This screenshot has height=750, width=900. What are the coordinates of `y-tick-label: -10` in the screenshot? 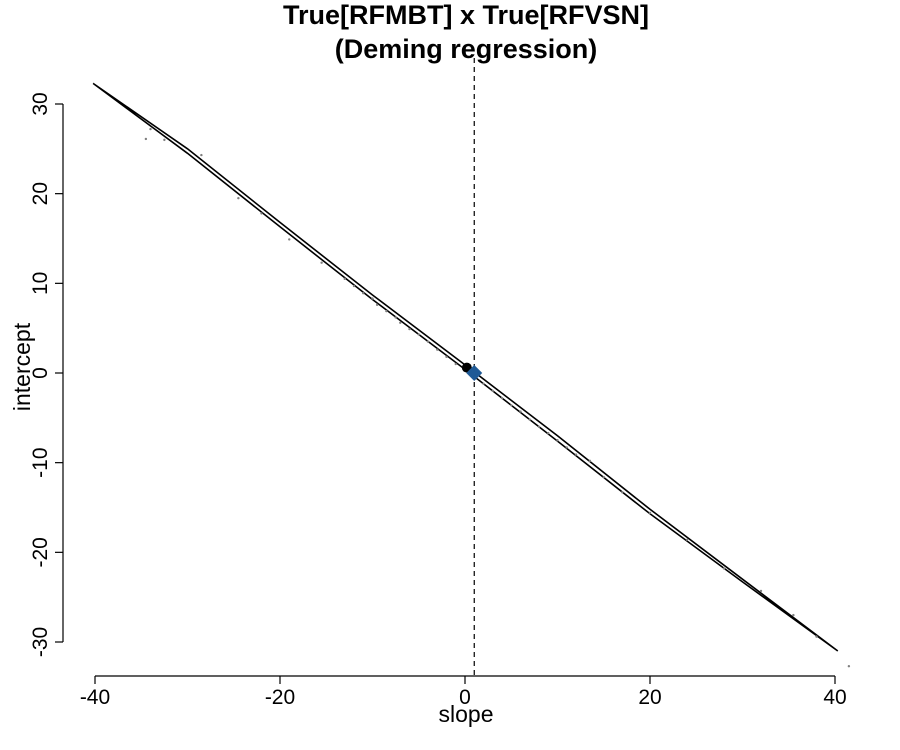 It's located at (40, 462).